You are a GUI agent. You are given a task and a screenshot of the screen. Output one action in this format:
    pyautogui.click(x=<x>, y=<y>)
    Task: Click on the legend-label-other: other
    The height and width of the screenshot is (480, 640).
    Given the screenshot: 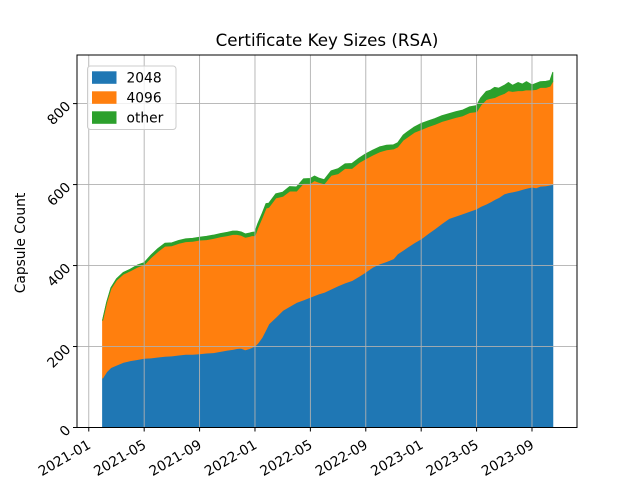 What is the action you would take?
    pyautogui.click(x=145, y=119)
    